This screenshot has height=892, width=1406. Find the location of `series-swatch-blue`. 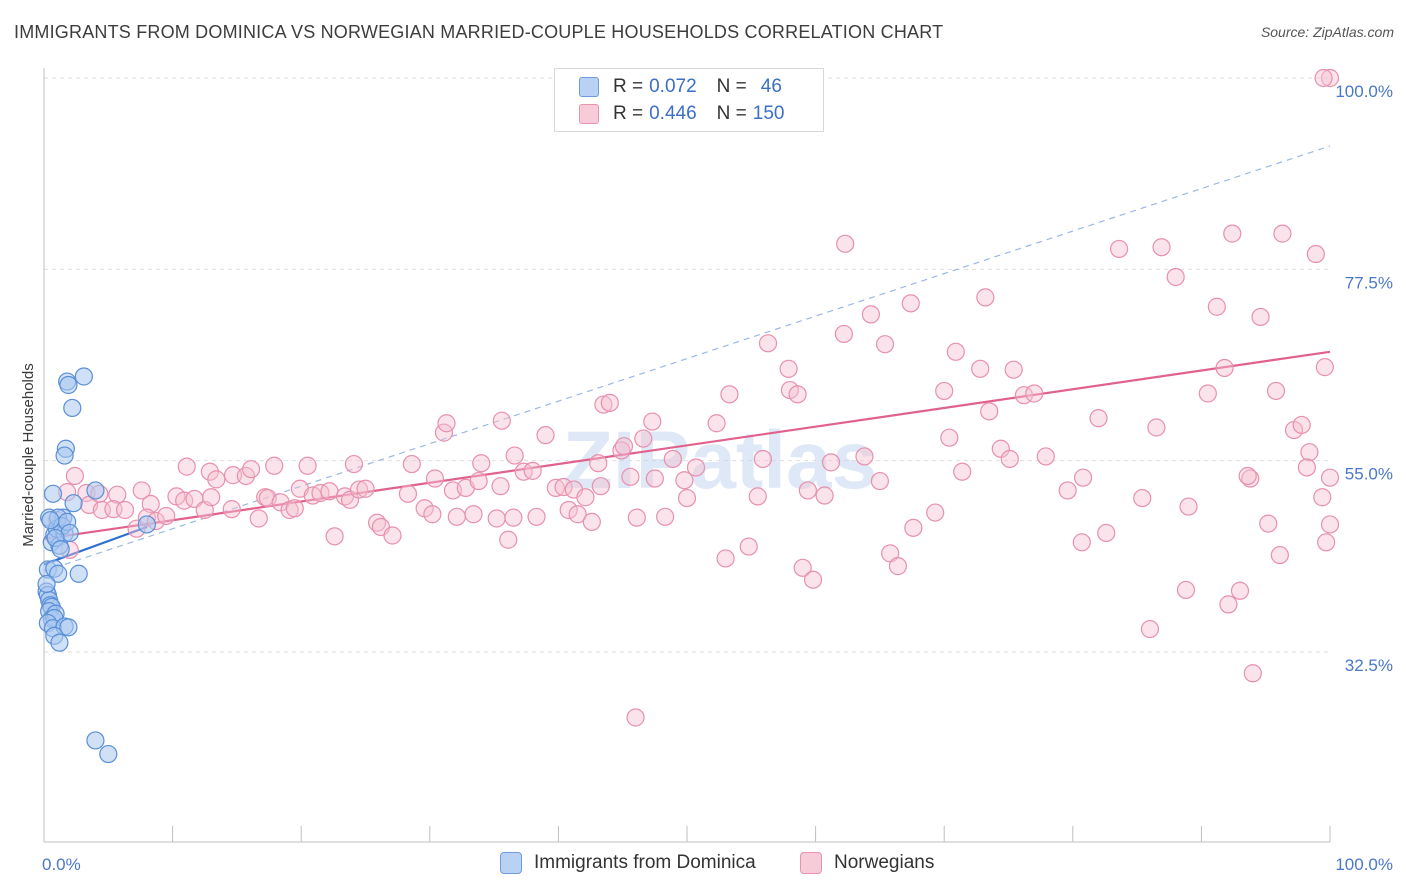

series-swatch-blue is located at coordinates (511, 863).